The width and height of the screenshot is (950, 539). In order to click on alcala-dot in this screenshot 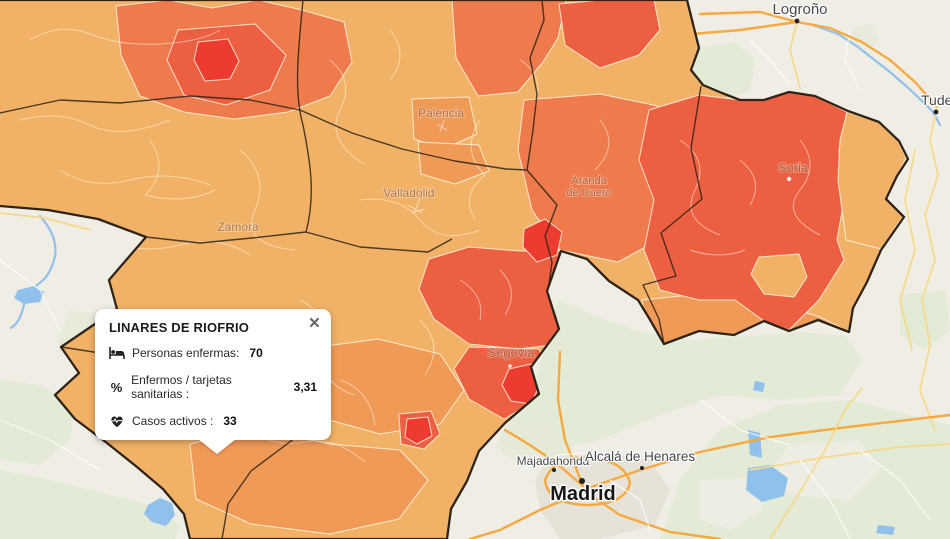, I will do `click(642, 468)`.